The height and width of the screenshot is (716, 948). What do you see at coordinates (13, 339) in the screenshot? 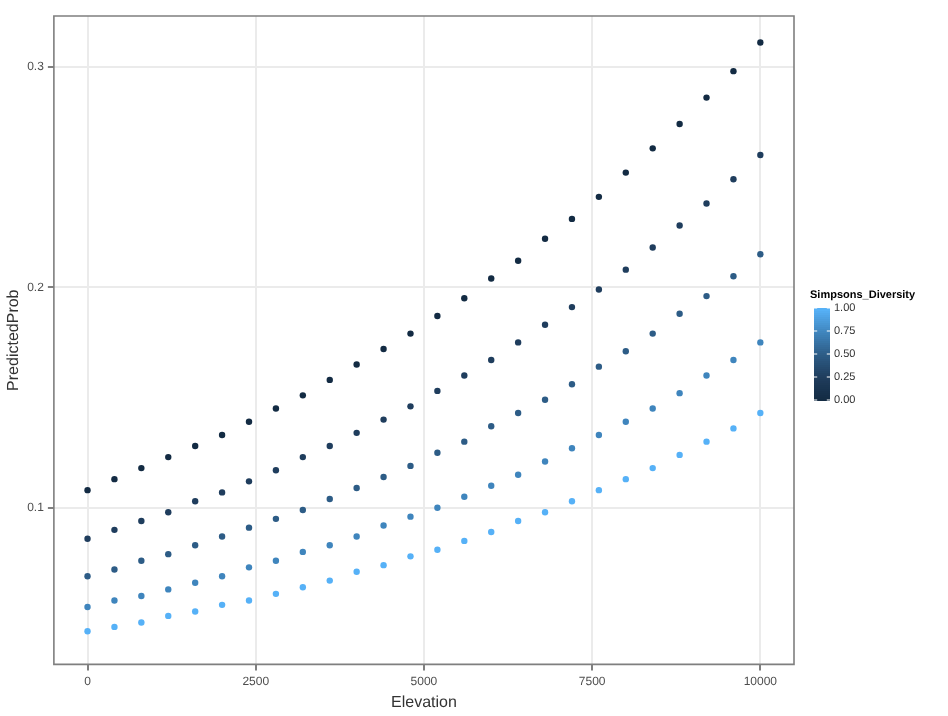
I see `y-axis-title: PredictedProb` at bounding box center [13, 339].